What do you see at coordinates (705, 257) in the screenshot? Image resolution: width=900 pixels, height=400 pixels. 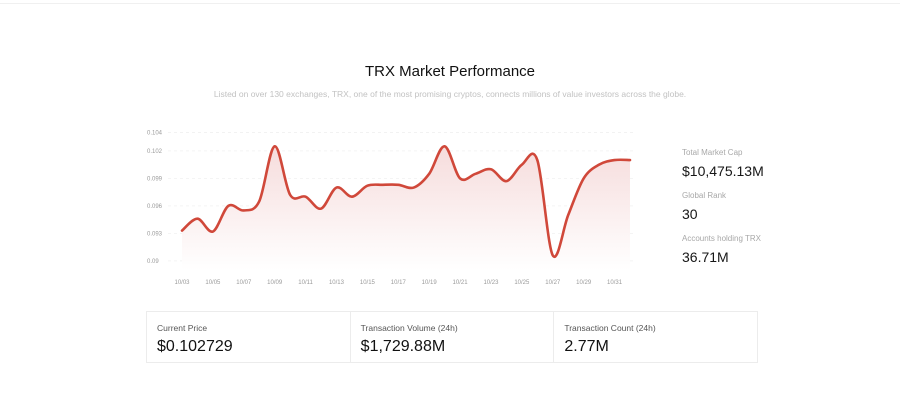 I see `accounts-value: 36.71M` at bounding box center [705, 257].